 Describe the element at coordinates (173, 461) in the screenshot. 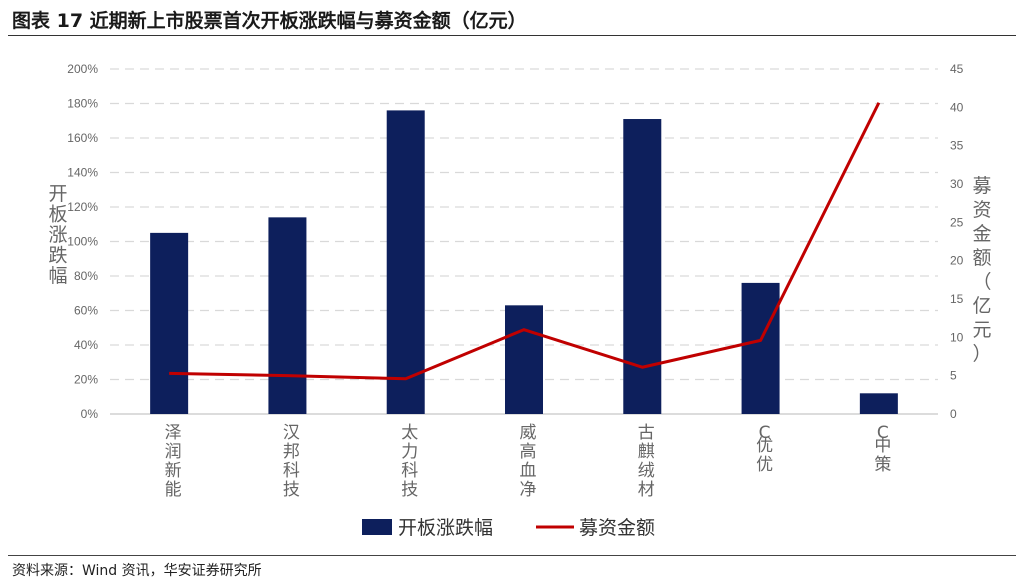

I see `category-label: 泽润新能` at that location.